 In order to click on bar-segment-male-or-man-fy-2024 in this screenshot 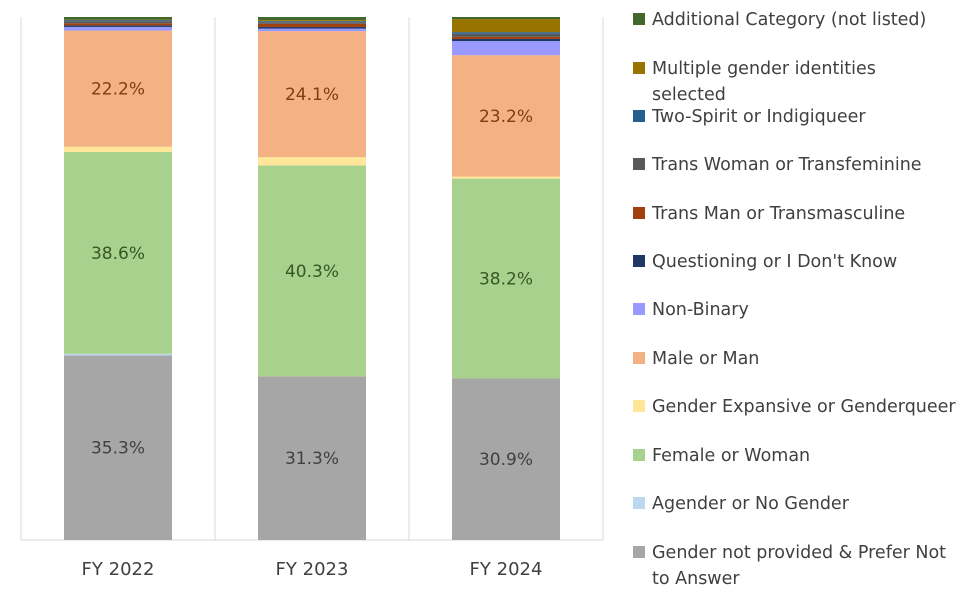, I will do `click(506, 116)`.